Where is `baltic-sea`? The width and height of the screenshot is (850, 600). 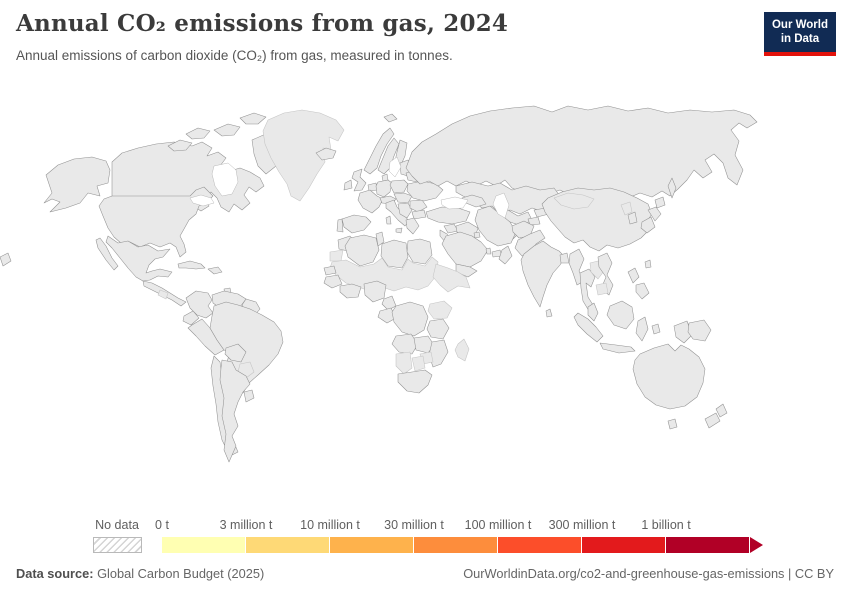
baltic-sea is located at coordinates (395, 167).